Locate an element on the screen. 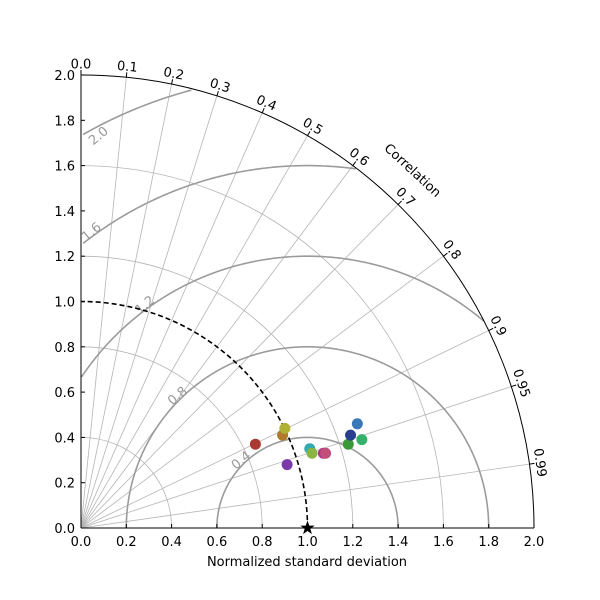  y-tick-label: 0.8 is located at coordinates (64, 348).